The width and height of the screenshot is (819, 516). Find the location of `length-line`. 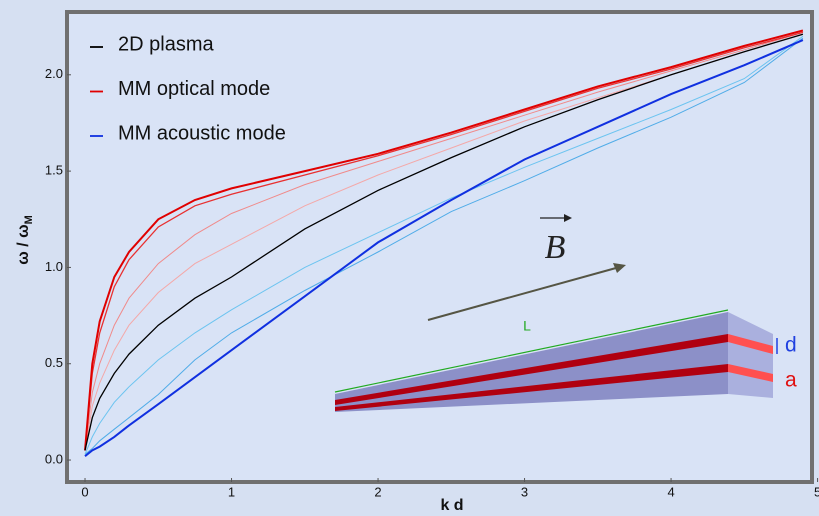

length-line is located at coordinates (531, 351).